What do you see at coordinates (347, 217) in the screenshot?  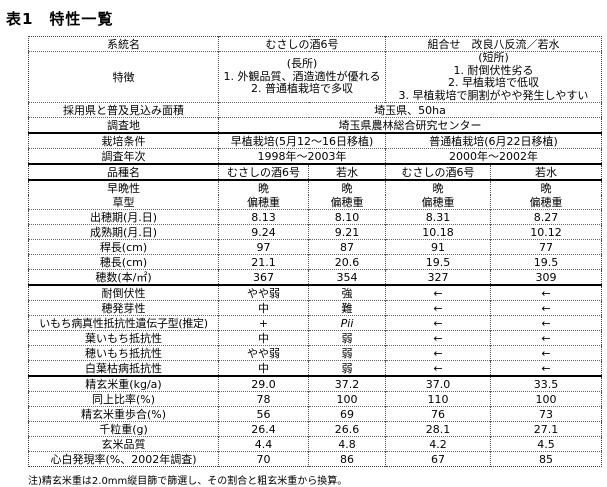 I see `value-cell: 8.10` at bounding box center [347, 217].